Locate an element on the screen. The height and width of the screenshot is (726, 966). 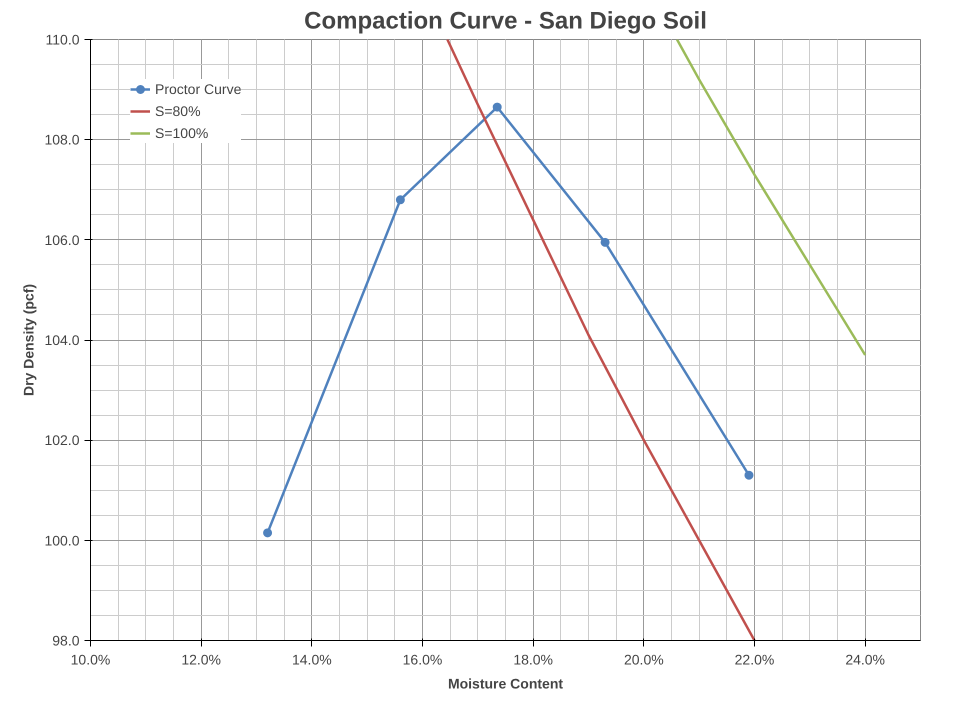
x-tick-label: 16.0% is located at coordinates (422, 660).